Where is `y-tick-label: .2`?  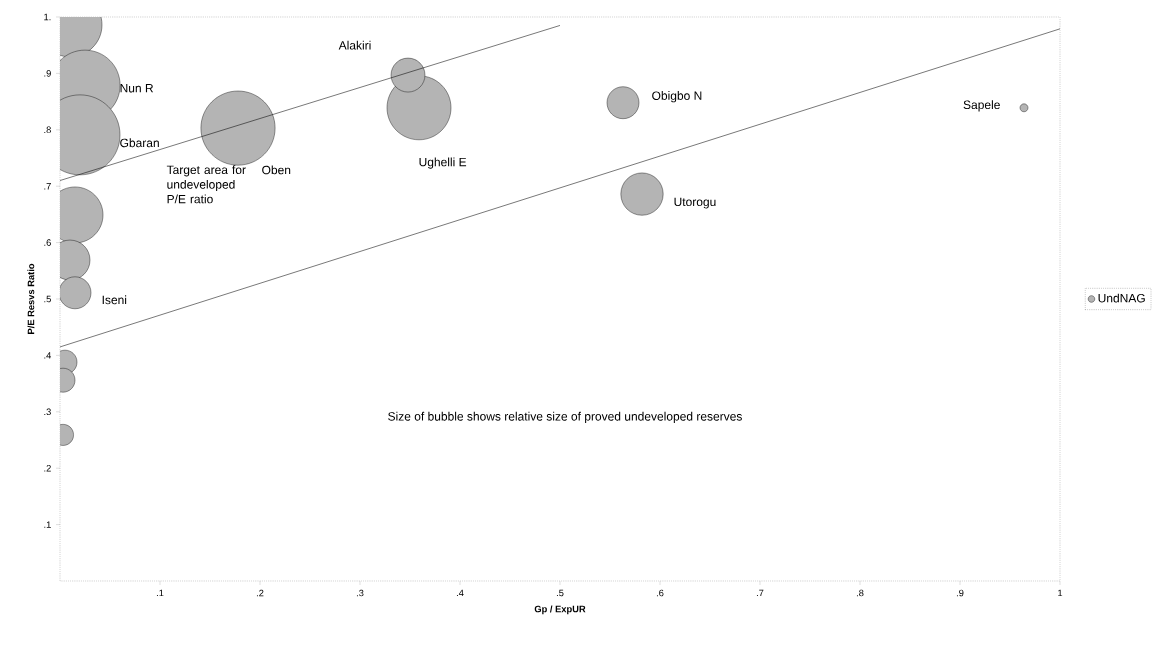
y-tick-label: .2 is located at coordinates (47, 468).